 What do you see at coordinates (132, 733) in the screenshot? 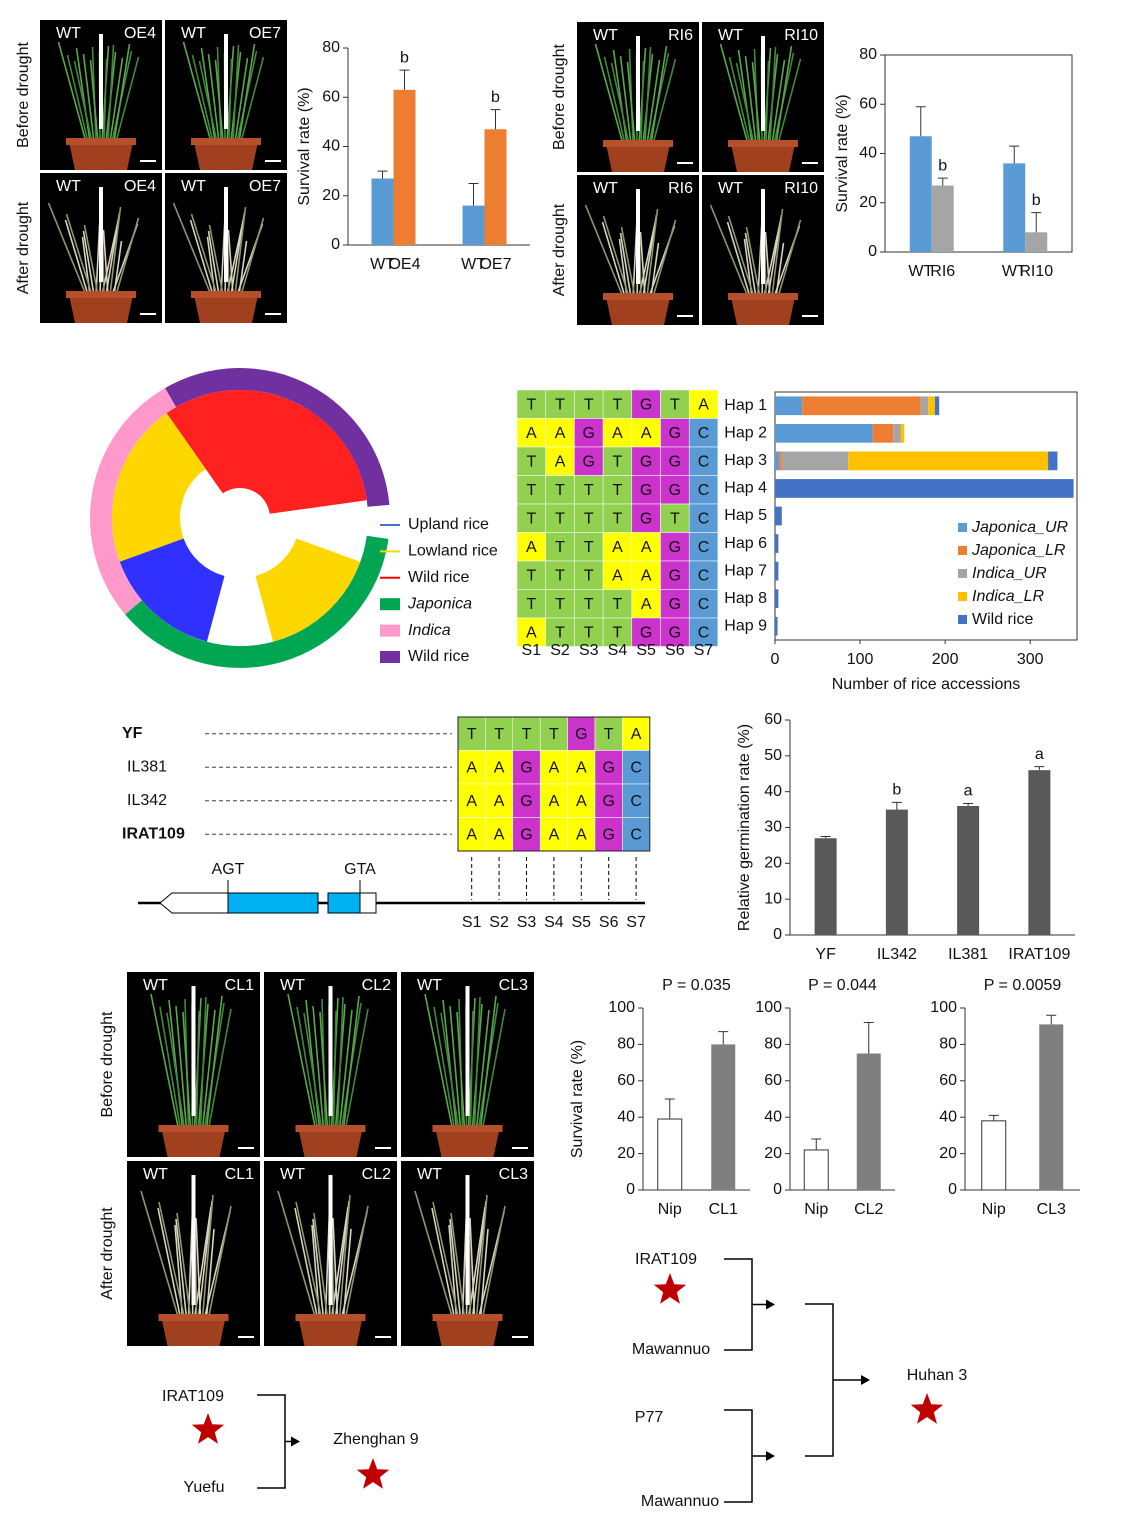
I see `line-name: YF` at bounding box center [132, 733].